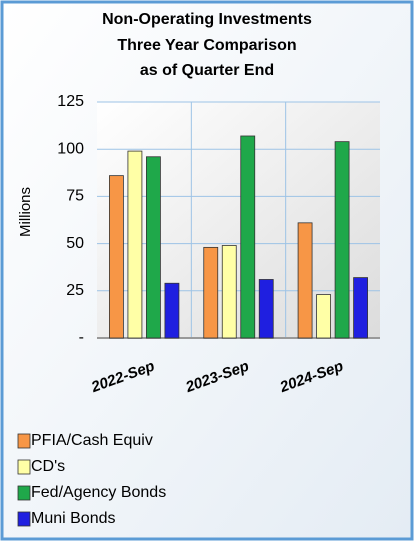 This screenshot has width=414, height=546. Describe the element at coordinates (73, 518) in the screenshot. I see `legend-label: Muni Bonds` at that location.